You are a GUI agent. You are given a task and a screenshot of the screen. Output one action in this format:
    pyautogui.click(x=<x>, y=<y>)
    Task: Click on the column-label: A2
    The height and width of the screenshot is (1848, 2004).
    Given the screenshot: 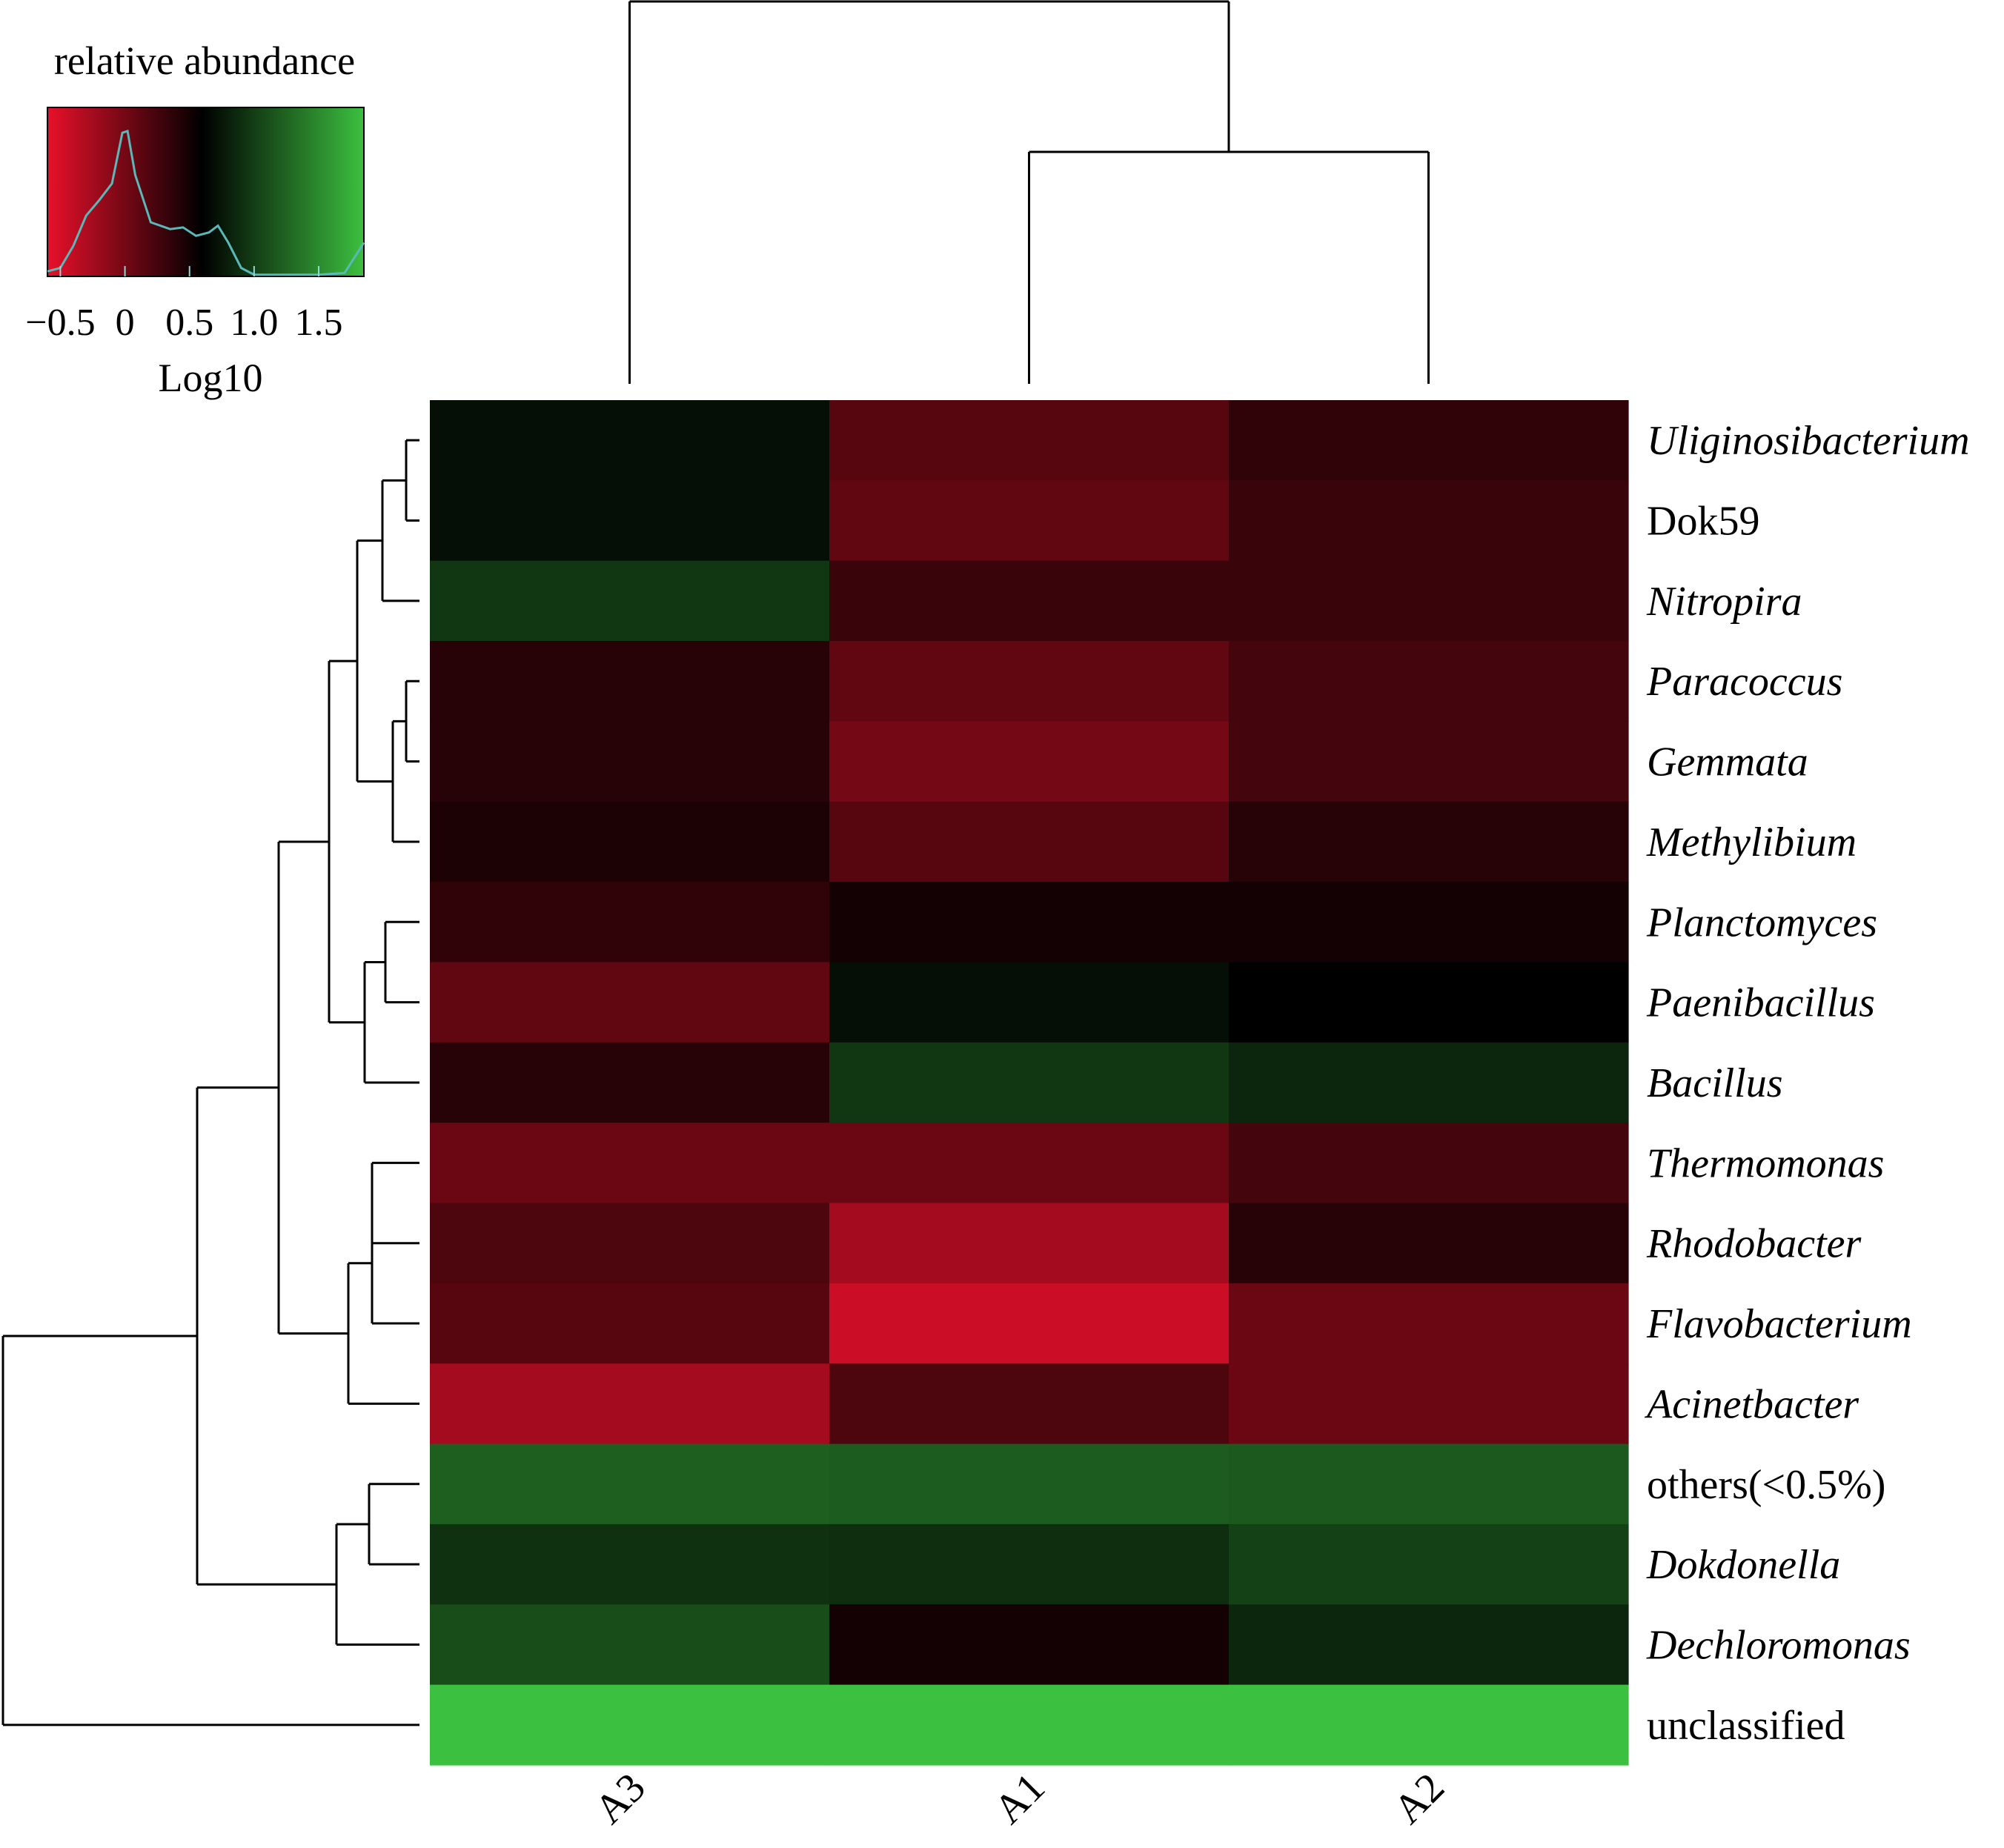 What is the action you would take?
    pyautogui.click(x=1419, y=1798)
    